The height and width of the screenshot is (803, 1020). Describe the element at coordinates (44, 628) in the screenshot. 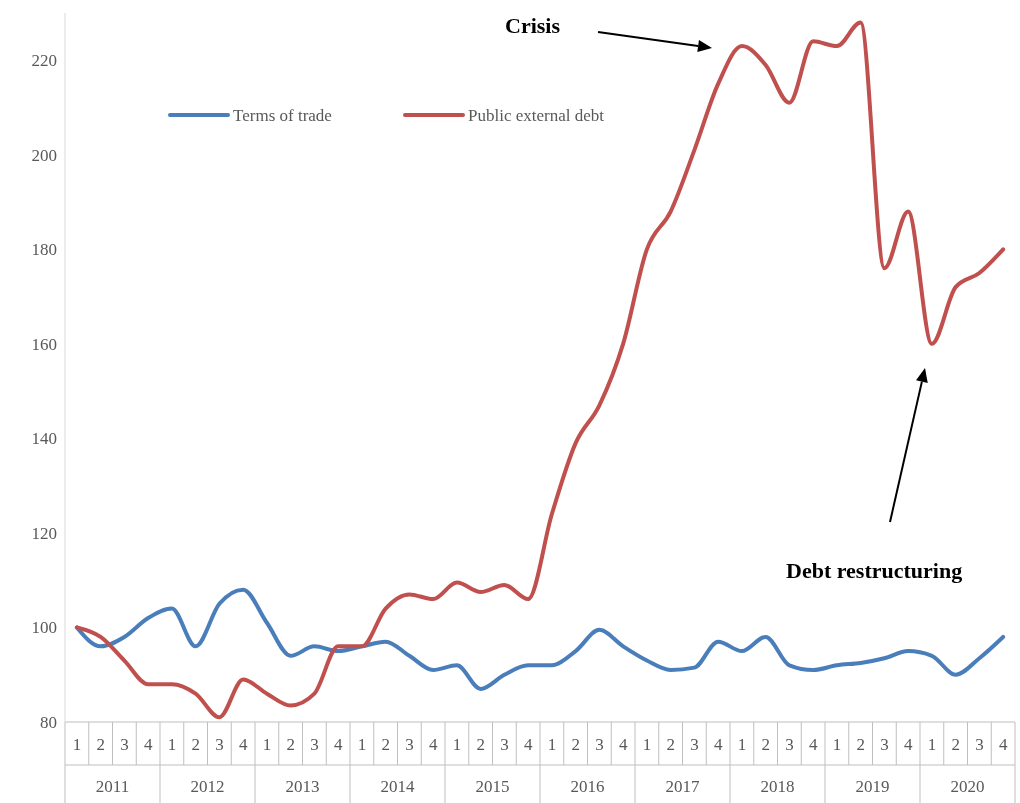

I see `y-tick-label: 100` at that location.